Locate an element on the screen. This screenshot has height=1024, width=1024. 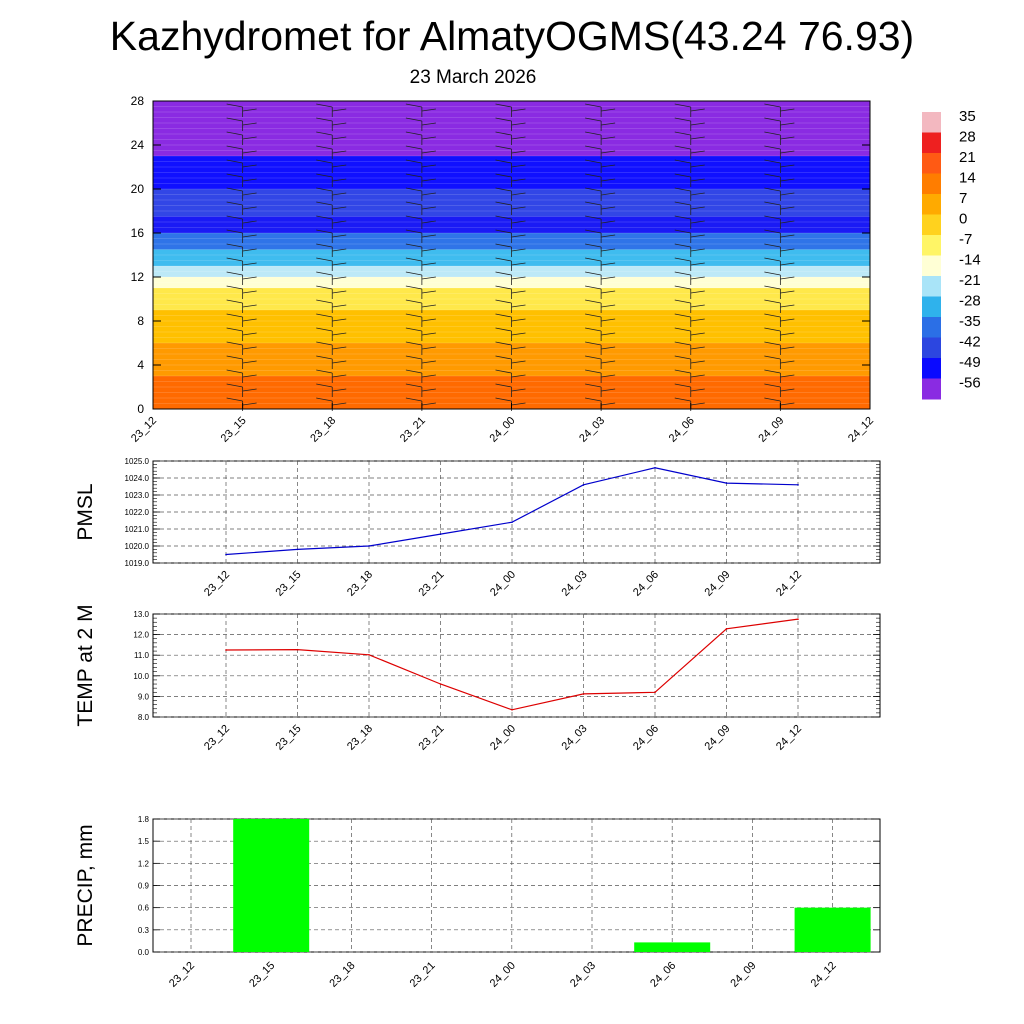
wind-barb-column is located at coordinates (779, 257).